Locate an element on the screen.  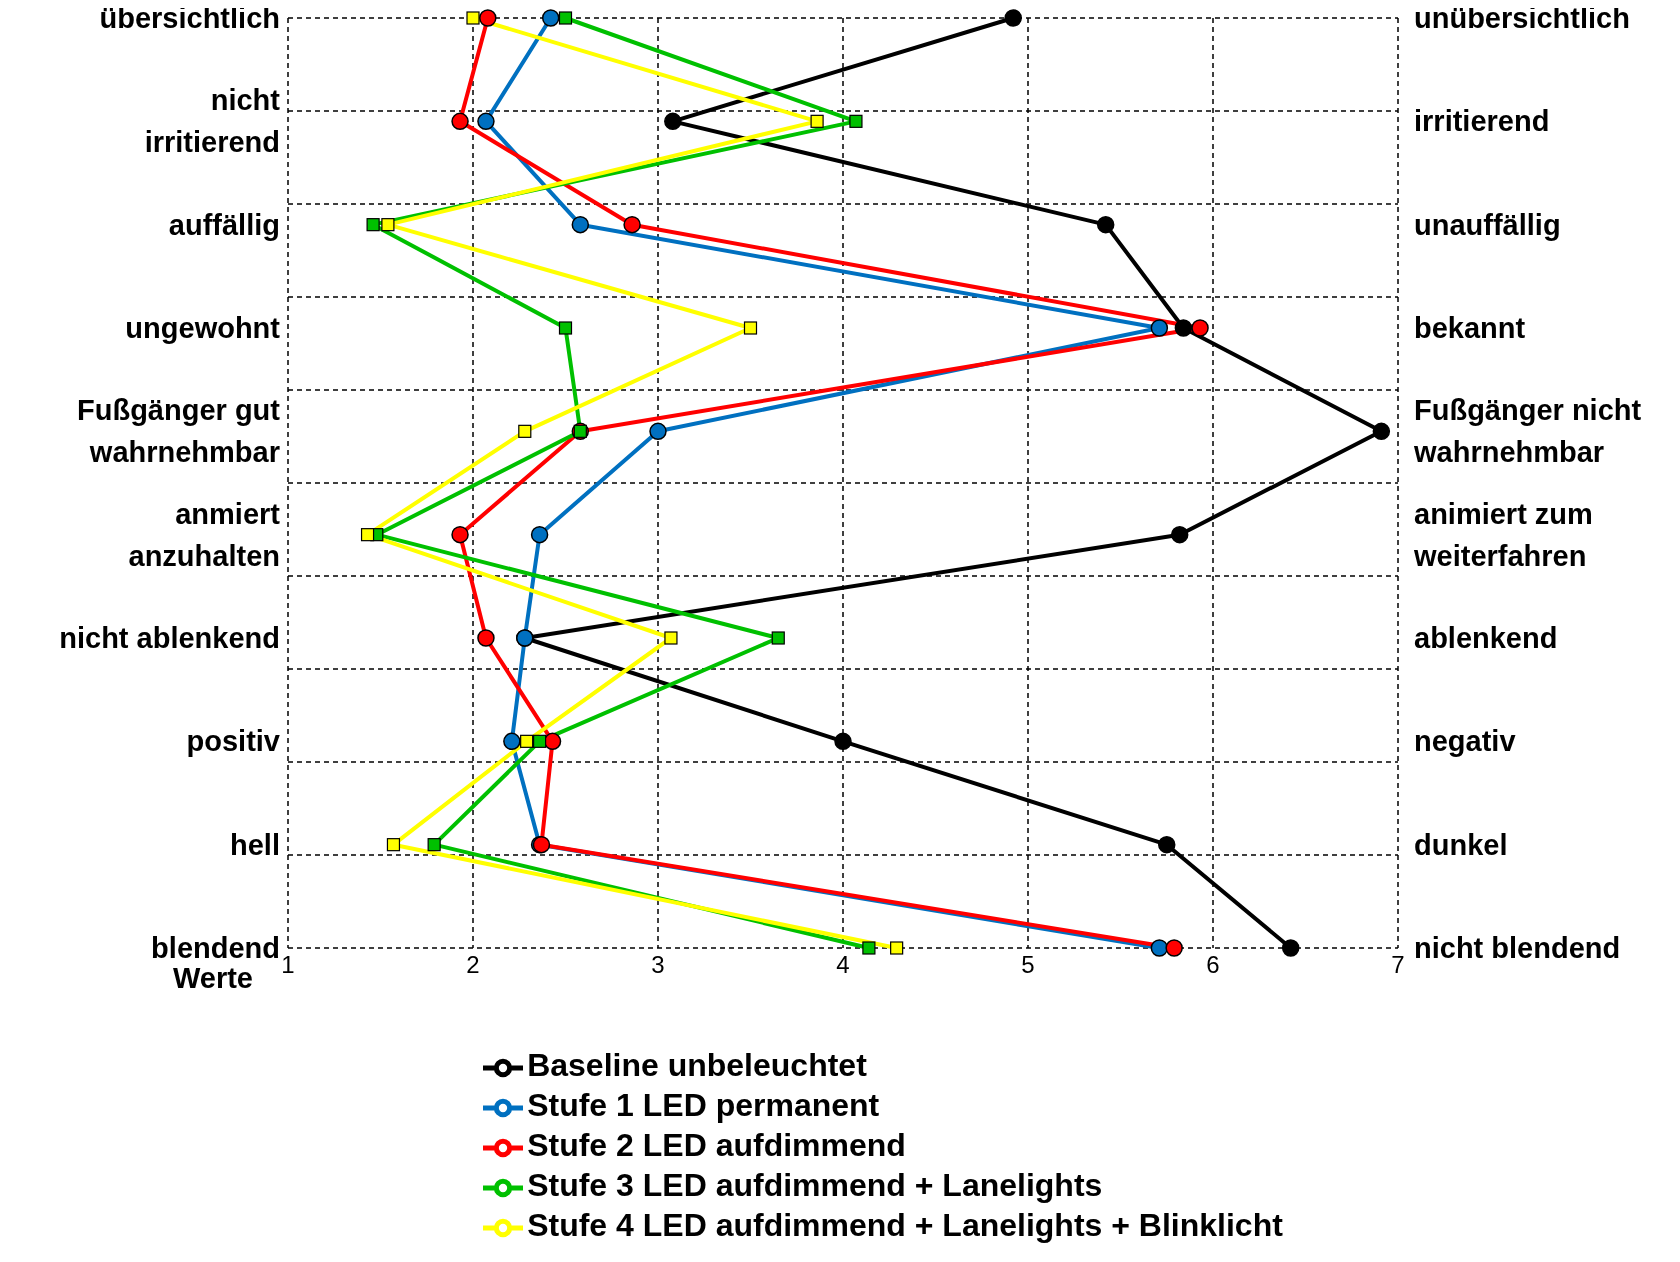
y-tick-label: hell is located at coordinates (255, 844).